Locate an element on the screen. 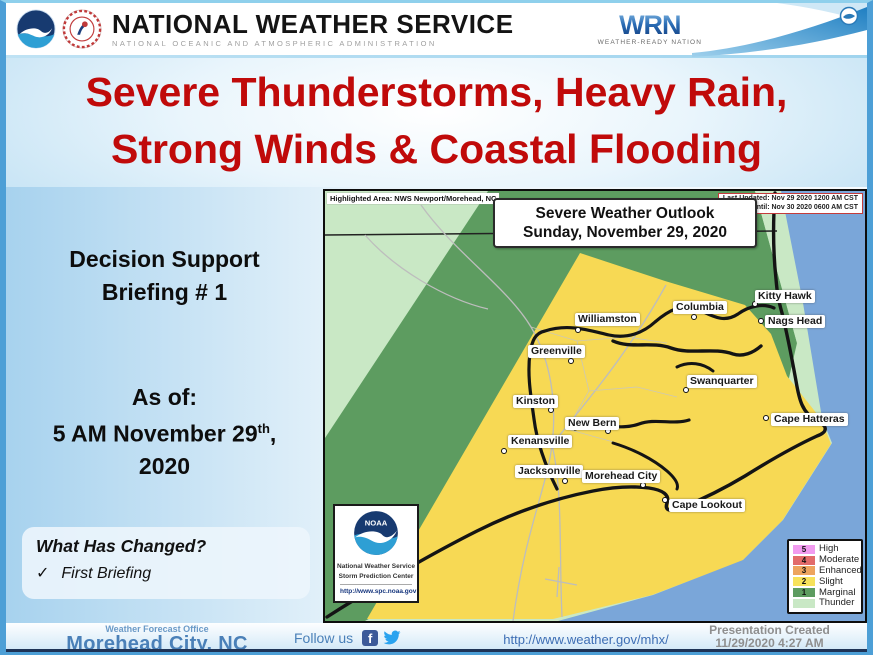 Image resolution: width=873 pixels, height=655 pixels. svg-text: NOAA is located at coordinates (376, 522).